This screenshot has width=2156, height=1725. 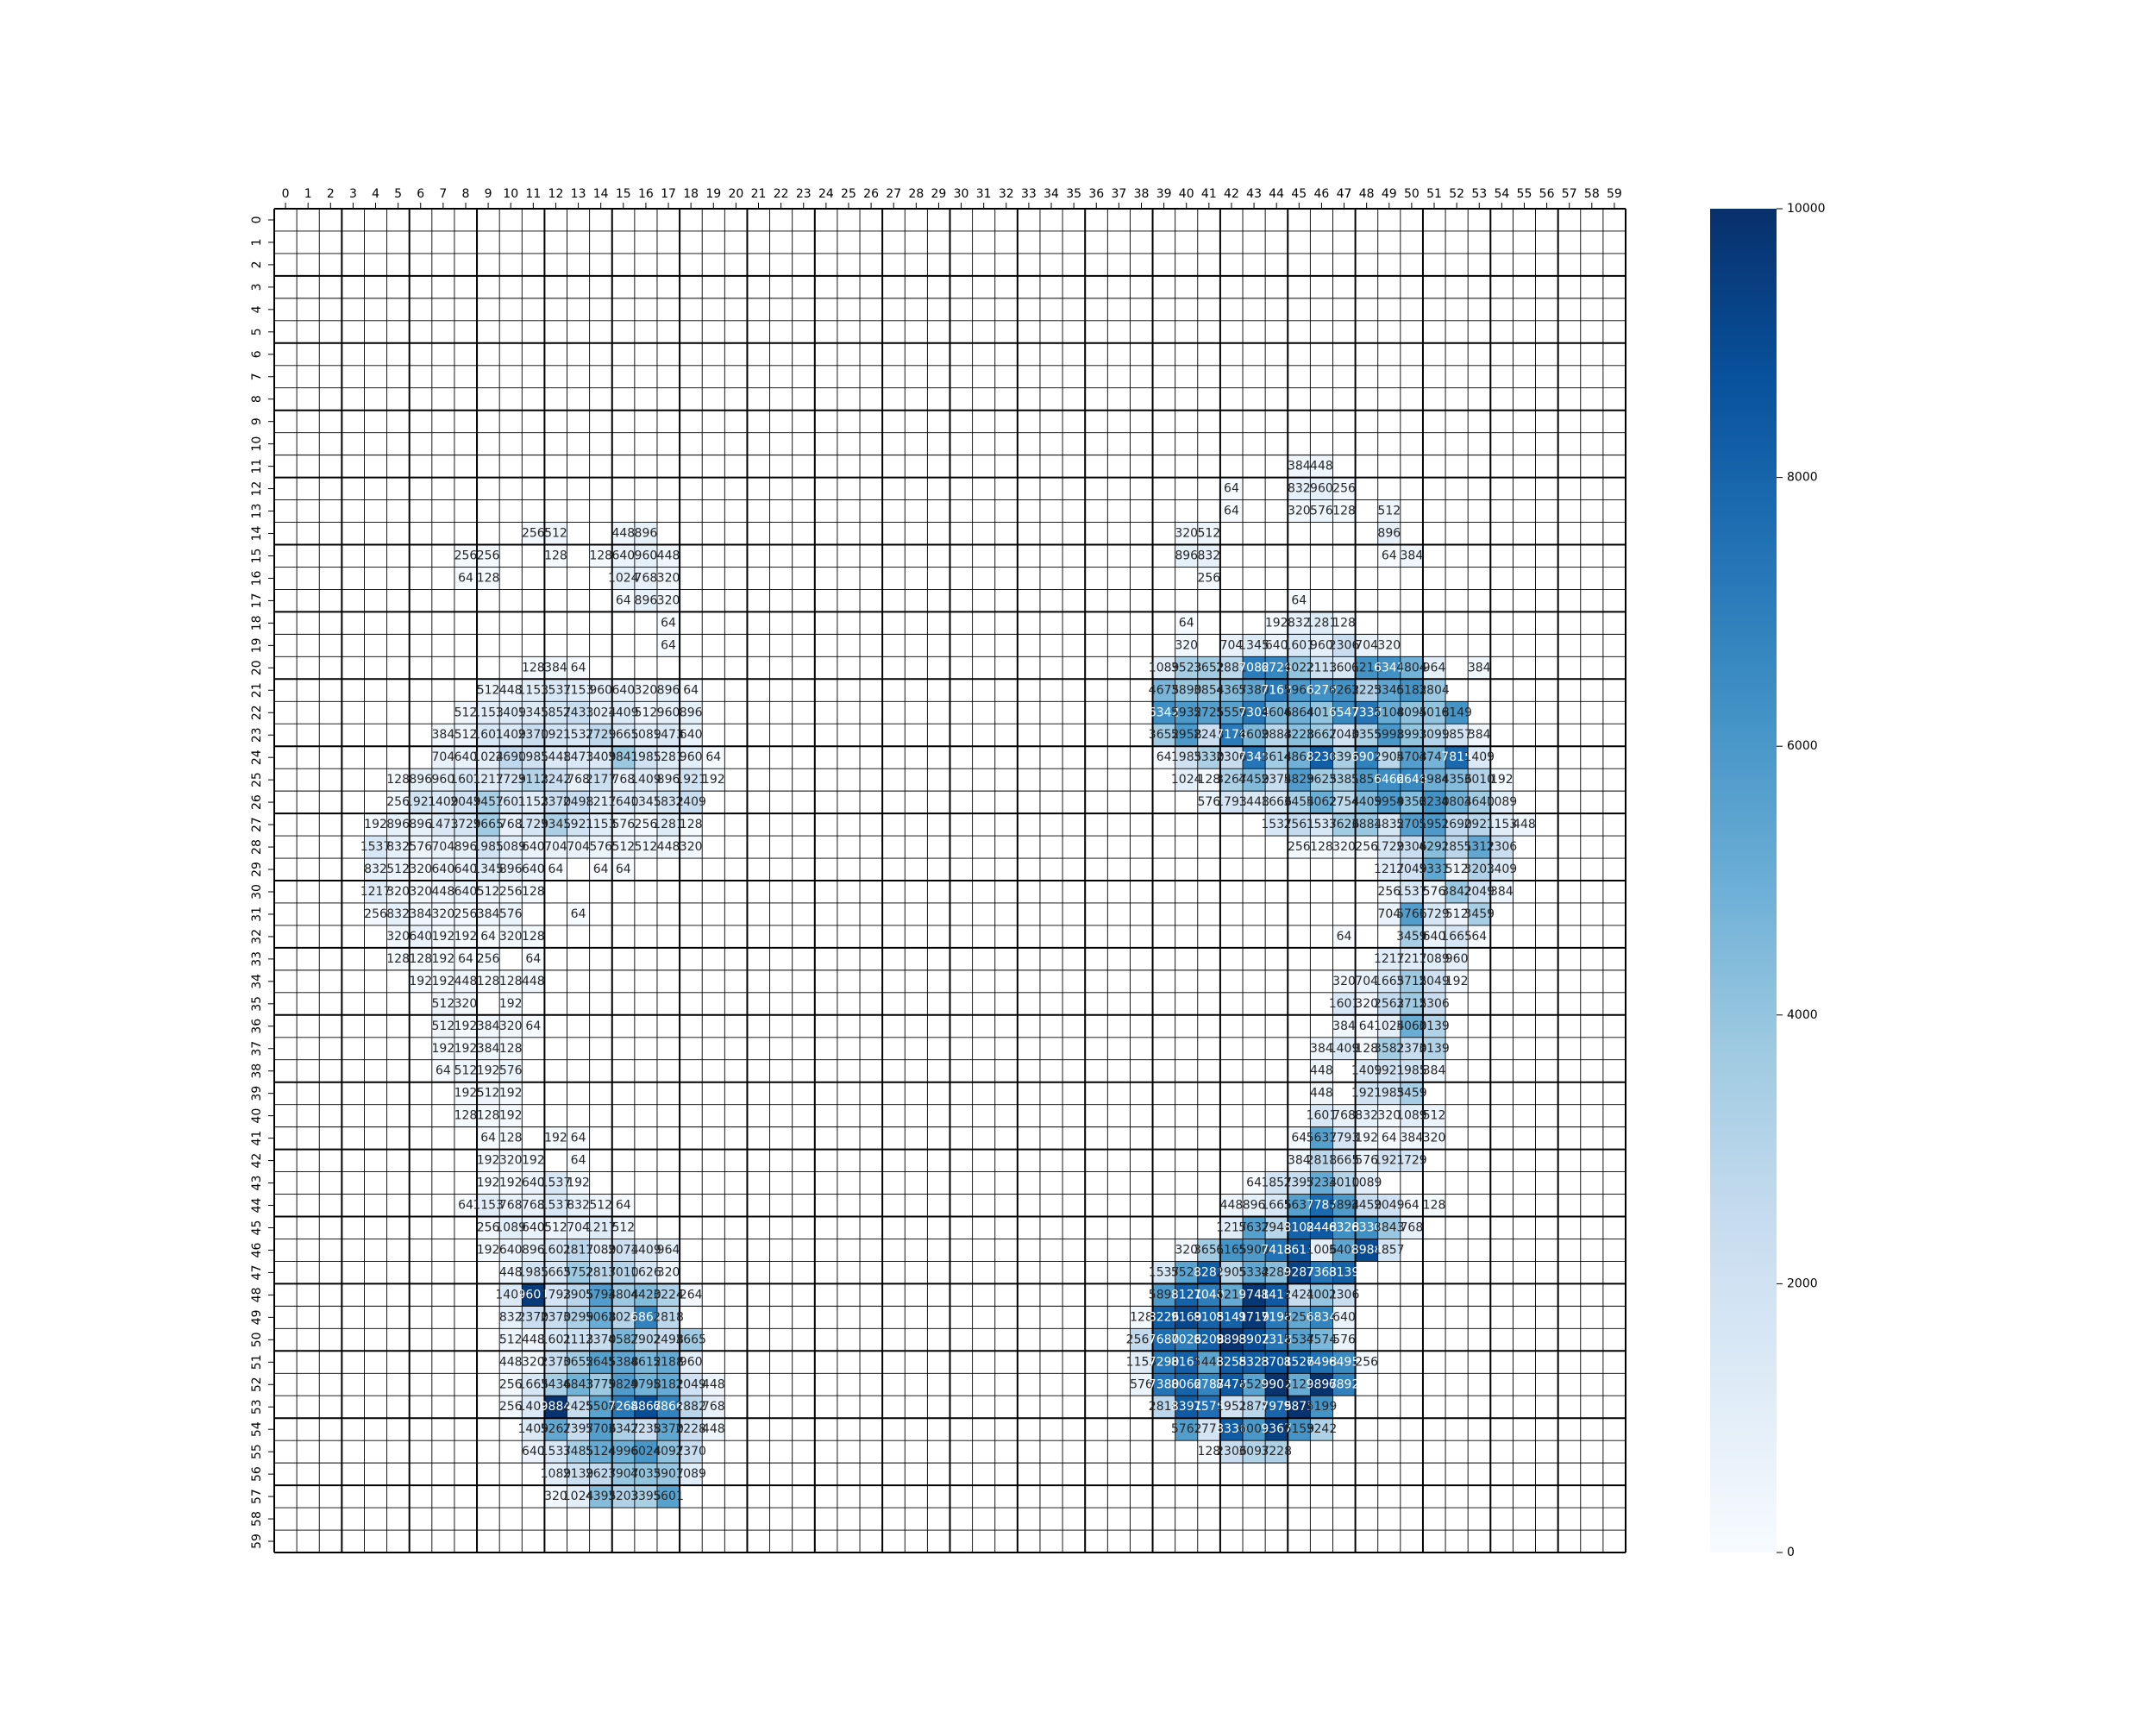 What do you see at coordinates (1096, 194) in the screenshot?
I see `x-tick-label: 36` at bounding box center [1096, 194].